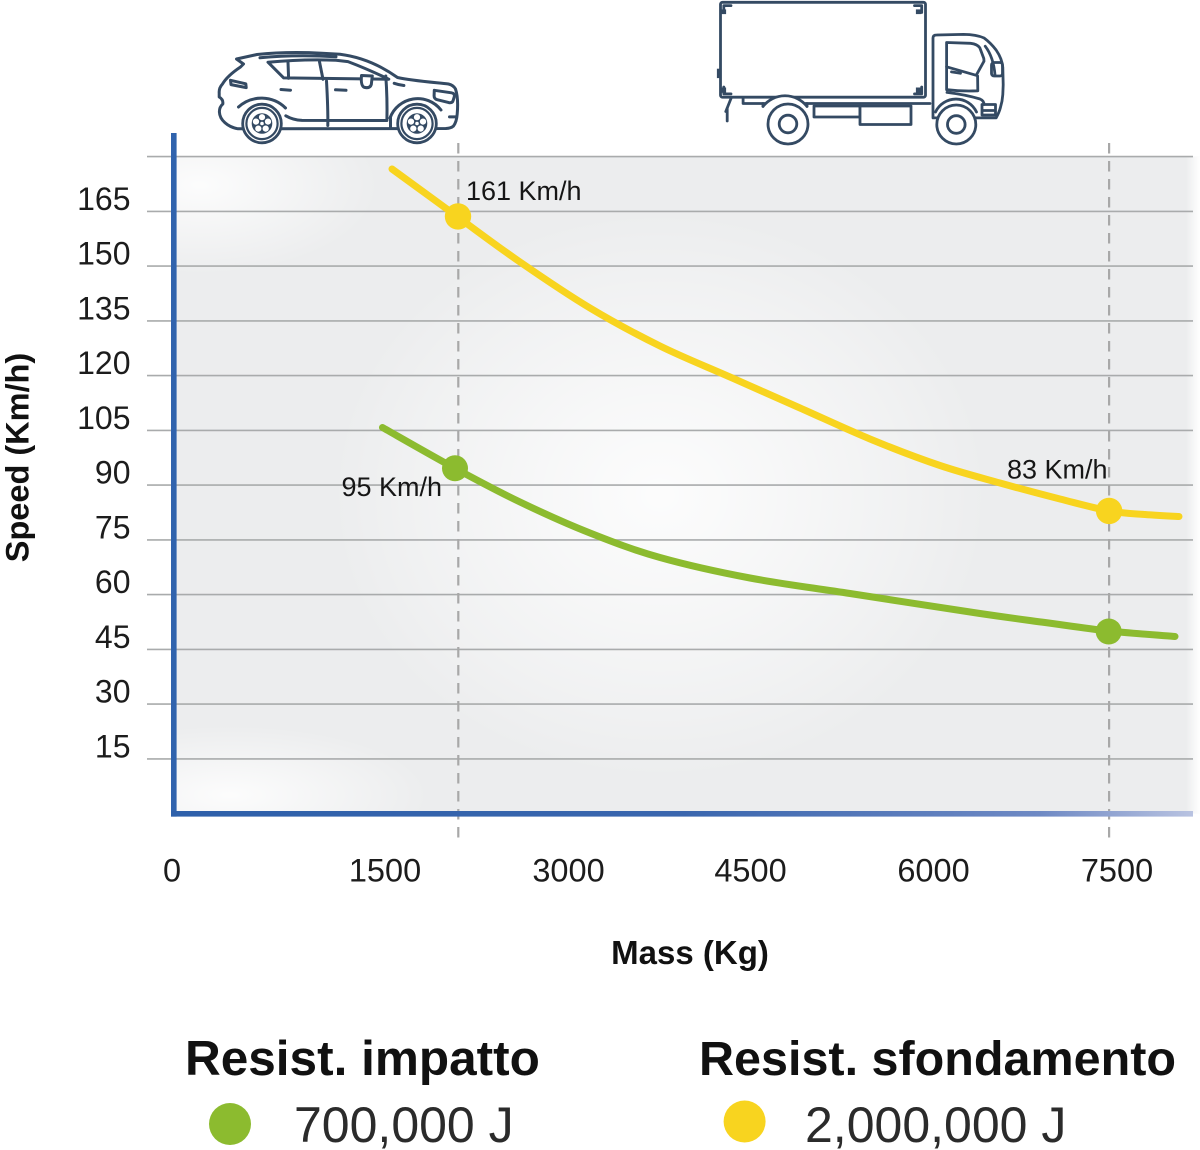 This screenshot has height=1150, width=1200. Describe the element at coordinates (933, 871) in the screenshot. I see `svg-text: 6000` at that location.